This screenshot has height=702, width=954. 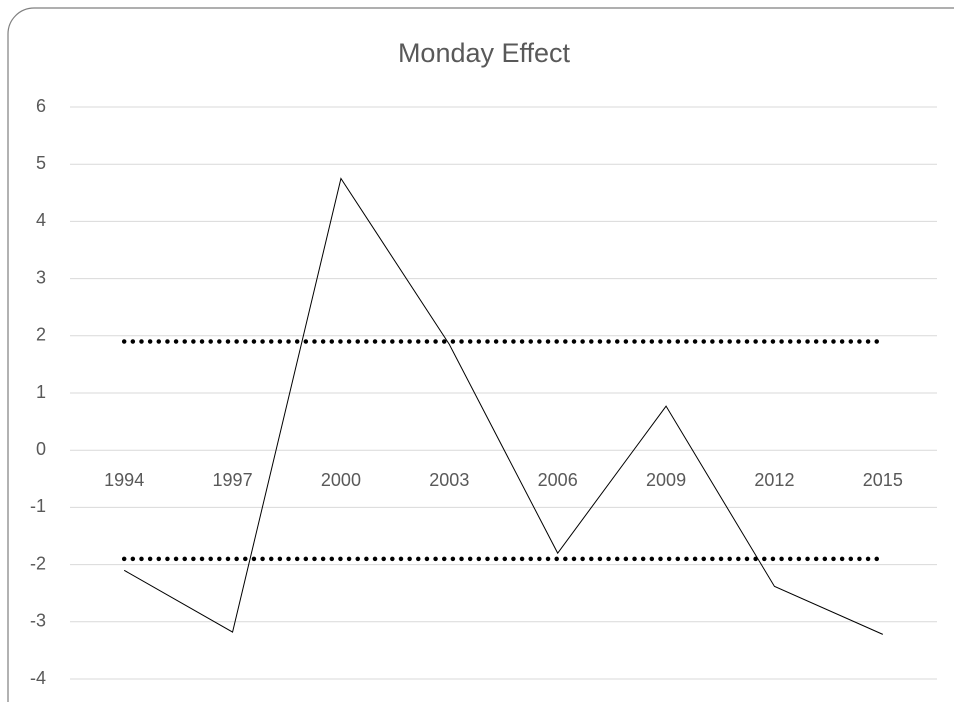 I want to click on x-tick-label: 2012, so click(x=774, y=480).